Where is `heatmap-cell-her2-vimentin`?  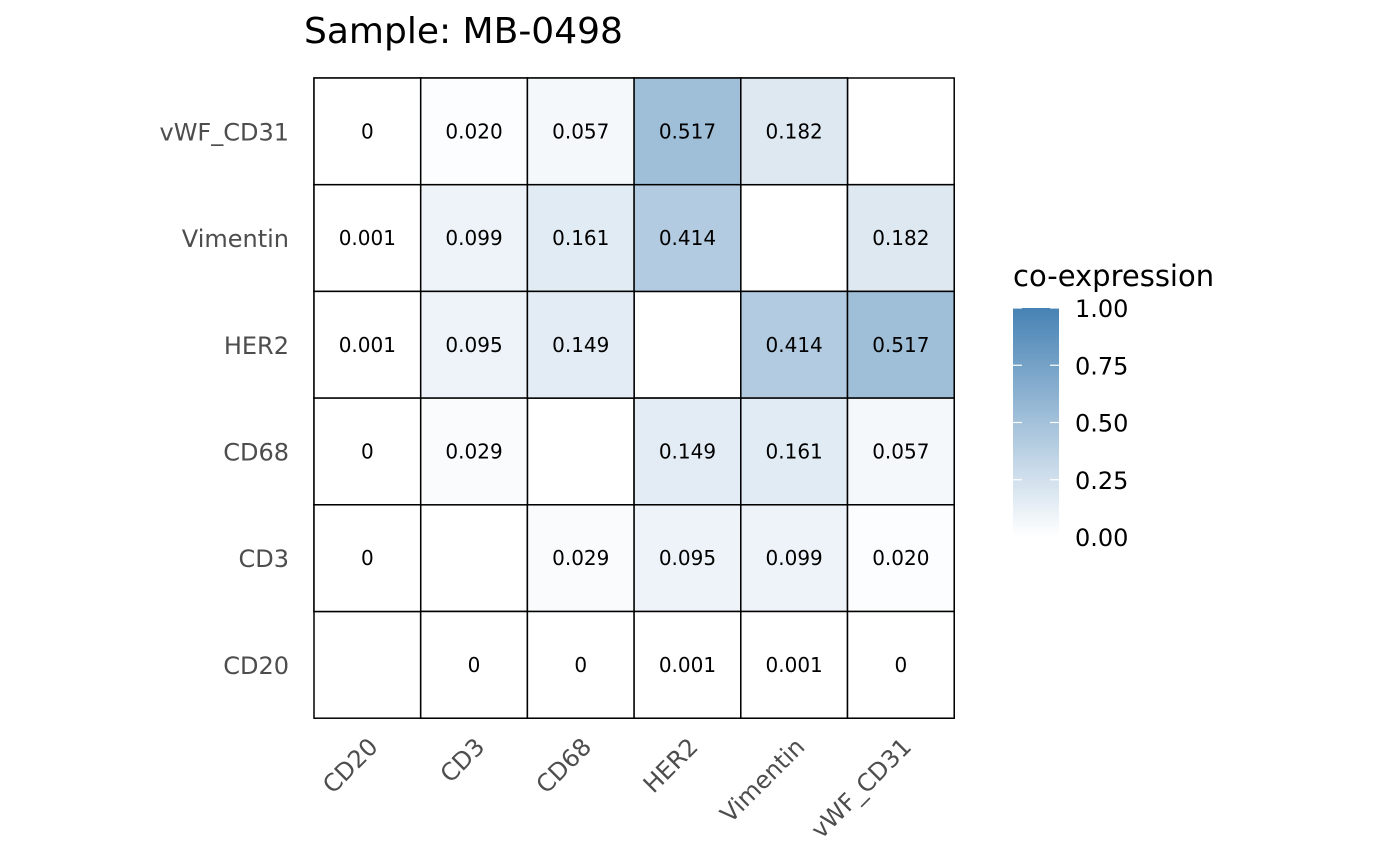 heatmap-cell-her2-vimentin is located at coordinates (687, 238).